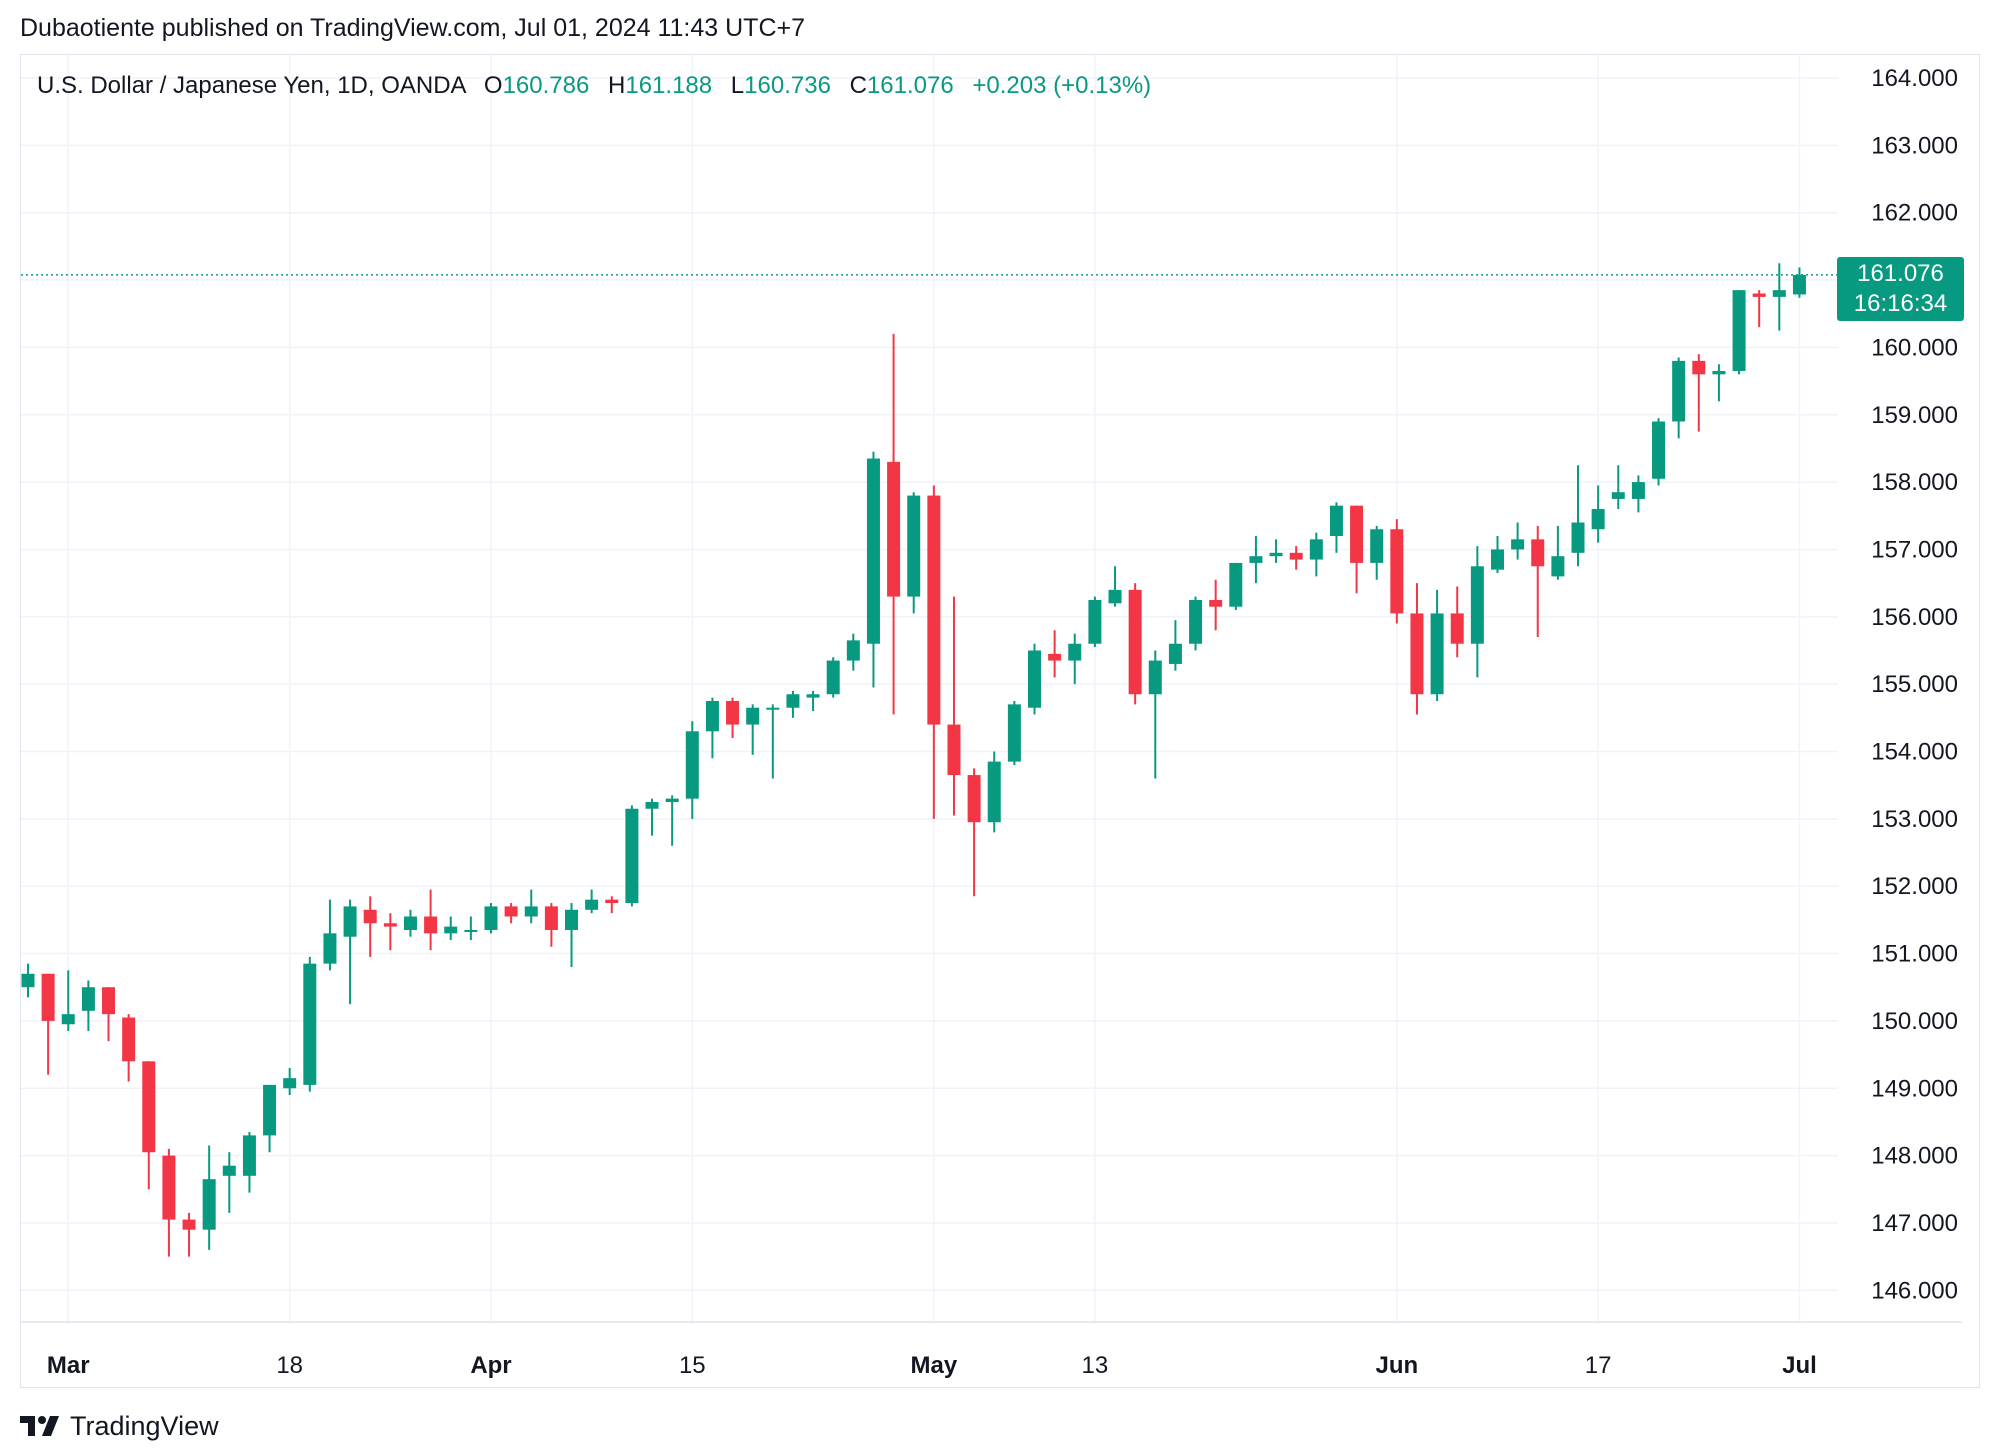  Describe the element at coordinates (68, 1365) in the screenshot. I see `time-tick-label: Mar` at that location.